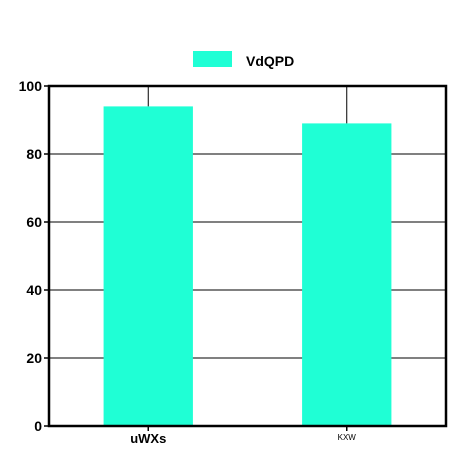  Describe the element at coordinates (243, 60) in the screenshot. I see `legend: VdQPD` at that location.